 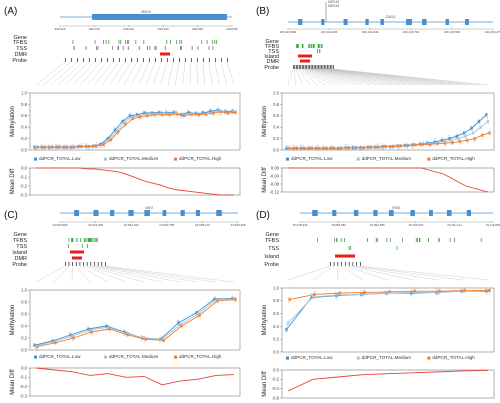 I want to click on y-tick-label: 0.4, so click(x=276, y=326).